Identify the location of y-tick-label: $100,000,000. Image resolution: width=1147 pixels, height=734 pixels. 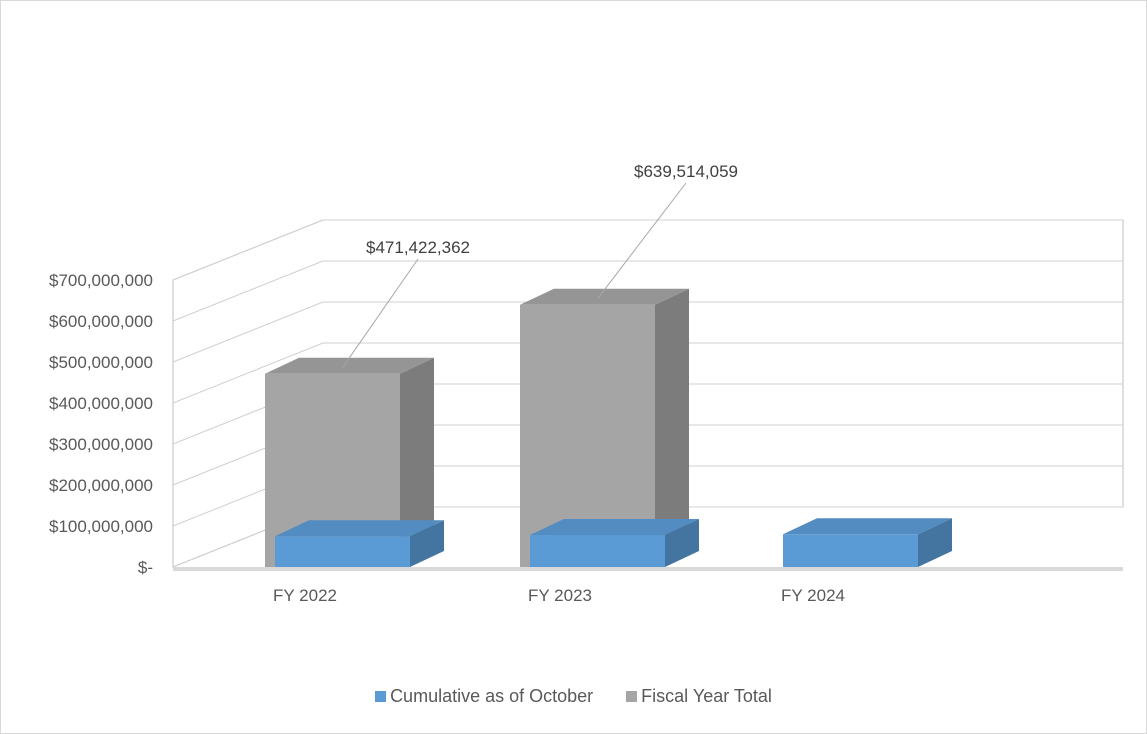
(101, 526).